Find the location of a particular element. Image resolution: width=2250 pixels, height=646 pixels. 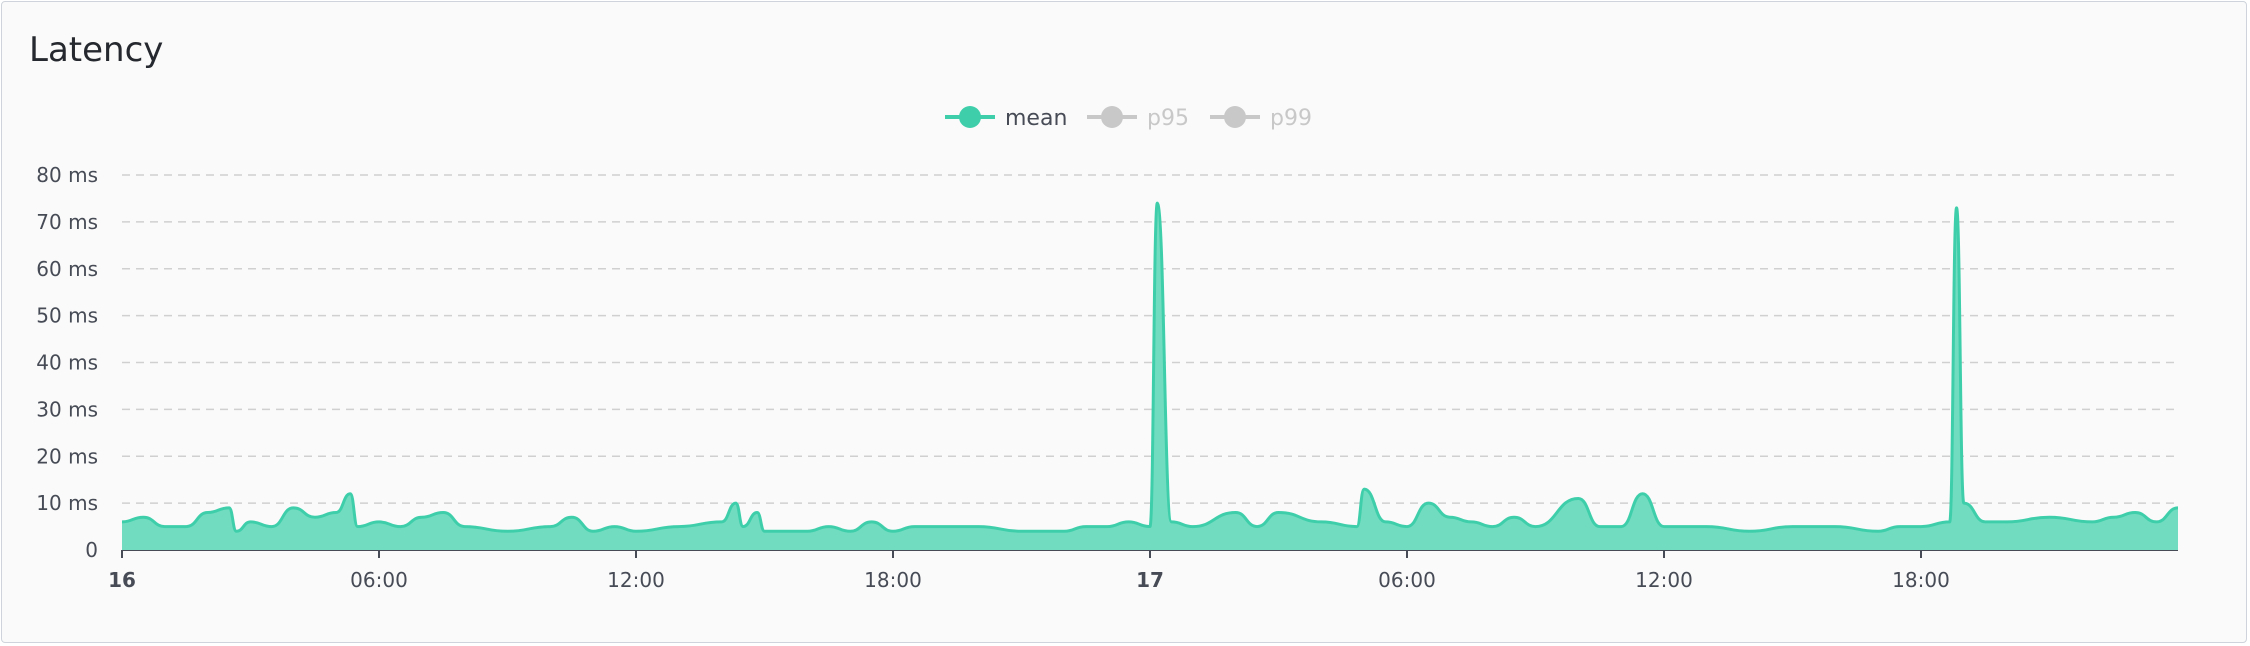

legend-label: p99 is located at coordinates (1291, 118).